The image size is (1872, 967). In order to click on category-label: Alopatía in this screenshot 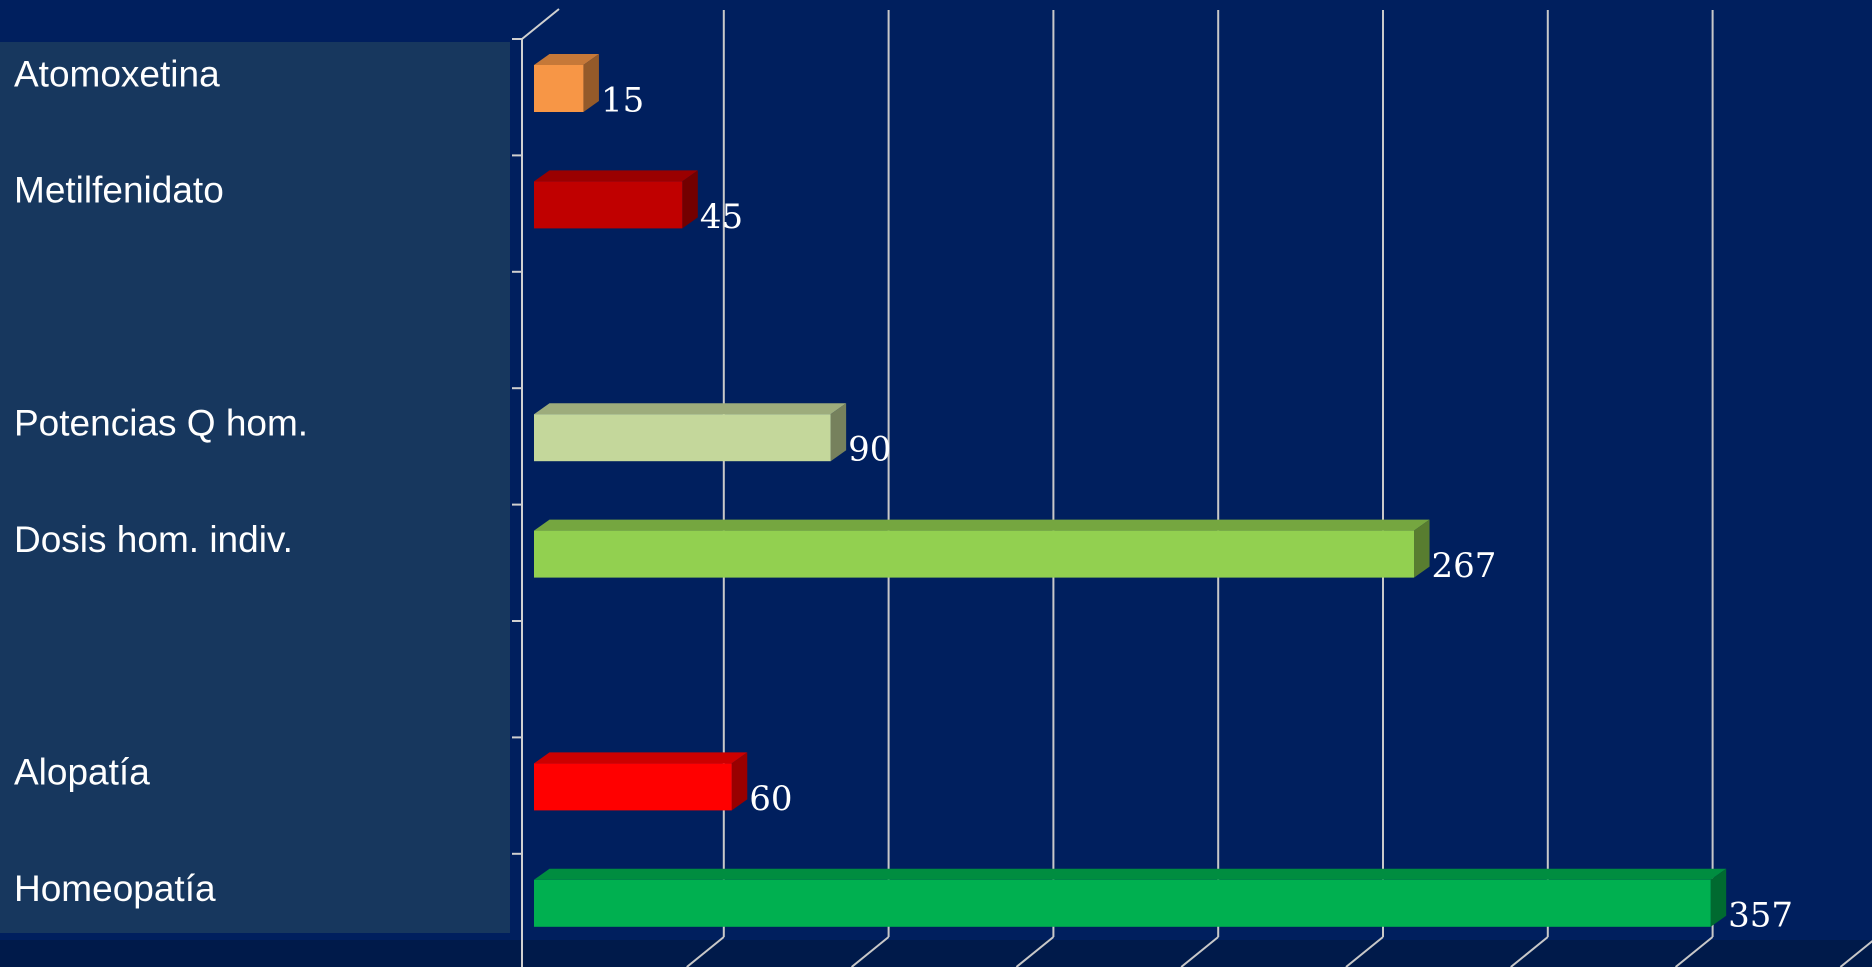, I will do `click(82, 772)`.